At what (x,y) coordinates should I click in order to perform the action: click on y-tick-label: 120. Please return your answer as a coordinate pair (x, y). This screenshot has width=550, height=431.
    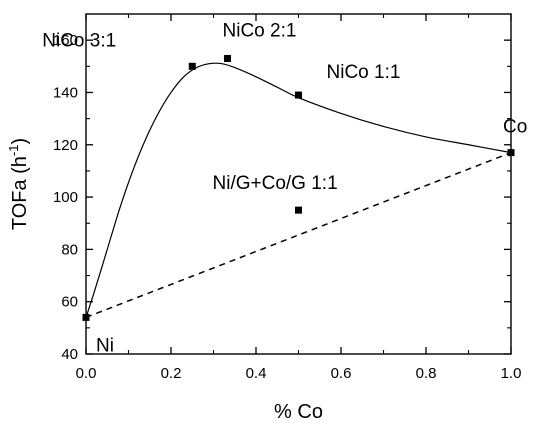
    Looking at the image, I should click on (65, 145).